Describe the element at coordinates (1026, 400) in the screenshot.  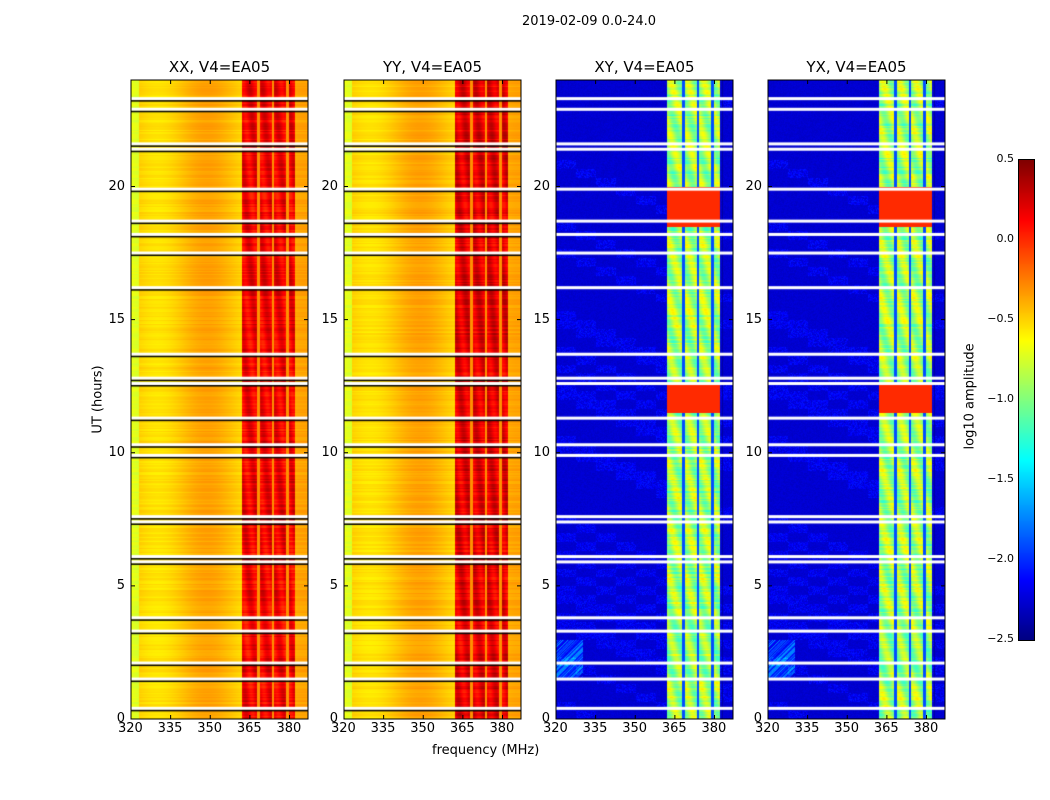
I see `colorbar` at that location.